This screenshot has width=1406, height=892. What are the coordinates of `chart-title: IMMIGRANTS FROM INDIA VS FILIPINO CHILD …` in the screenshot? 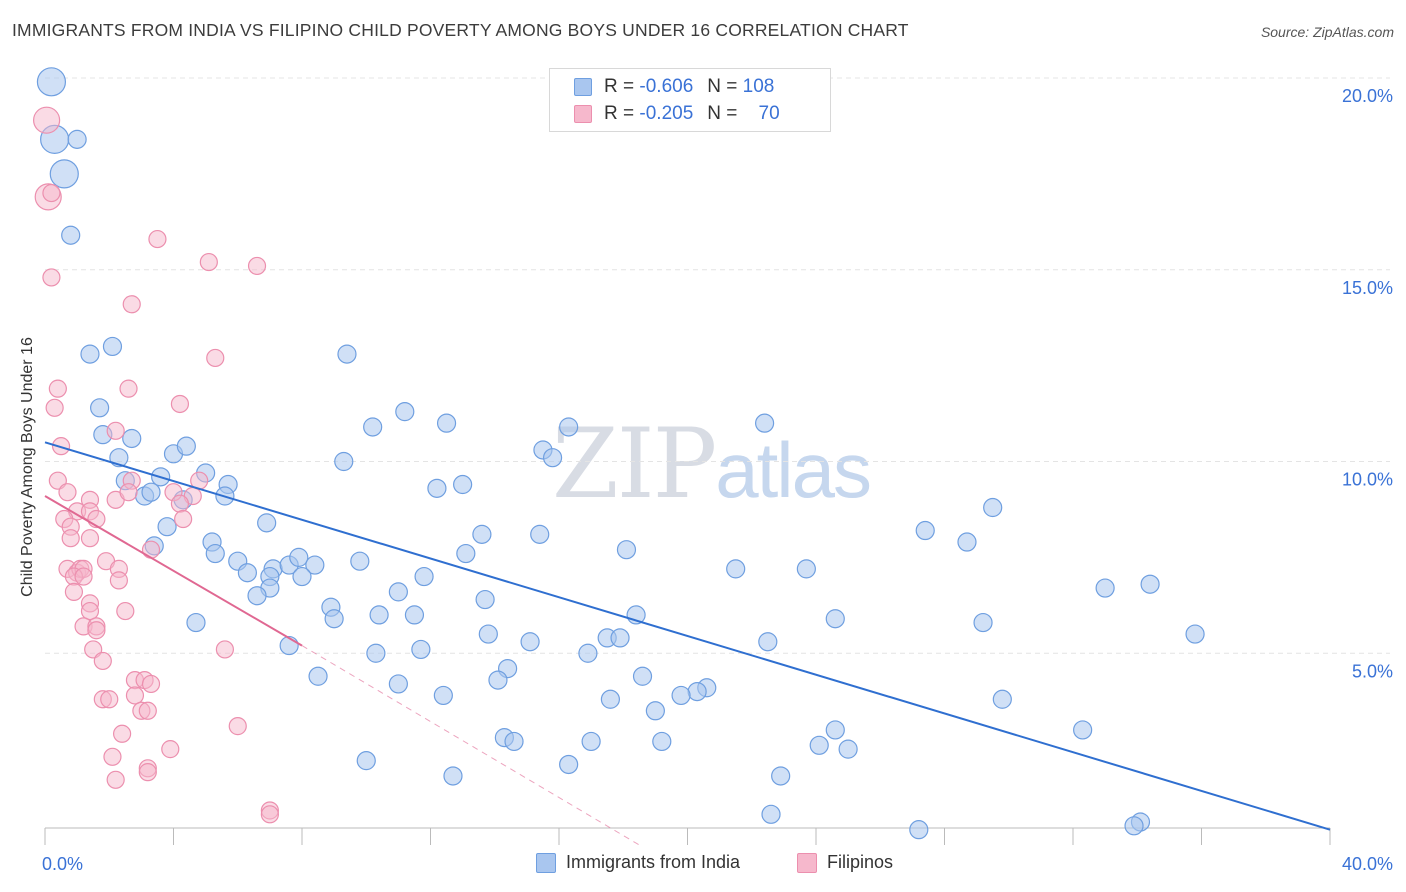 It's located at (460, 30).